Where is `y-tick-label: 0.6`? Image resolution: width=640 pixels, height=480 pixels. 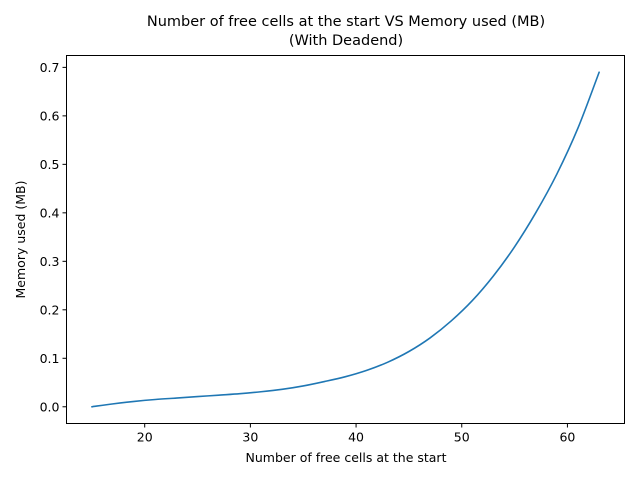 y-tick-label: 0.6 is located at coordinates (50, 115).